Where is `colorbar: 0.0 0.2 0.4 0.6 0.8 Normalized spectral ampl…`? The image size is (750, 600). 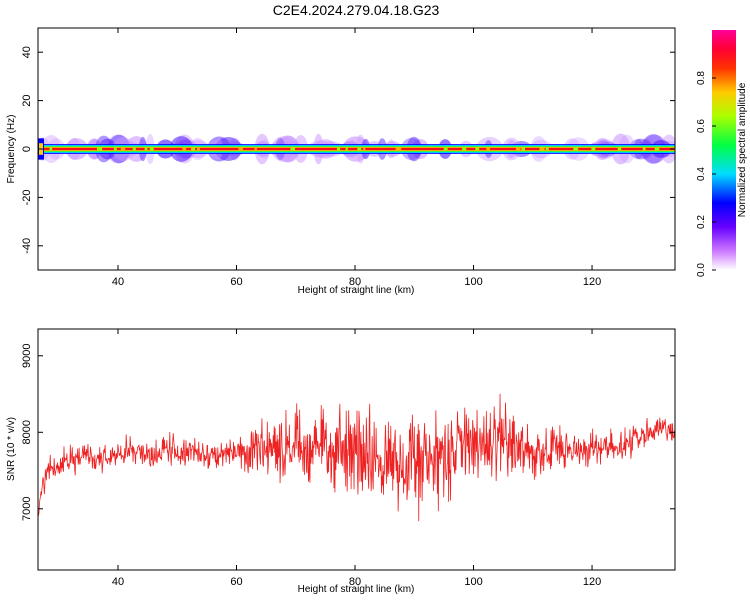 colorbar: 0.0 0.2 0.4 0.6 0.8 Normalized spectral ampl… is located at coordinates (722, 153).